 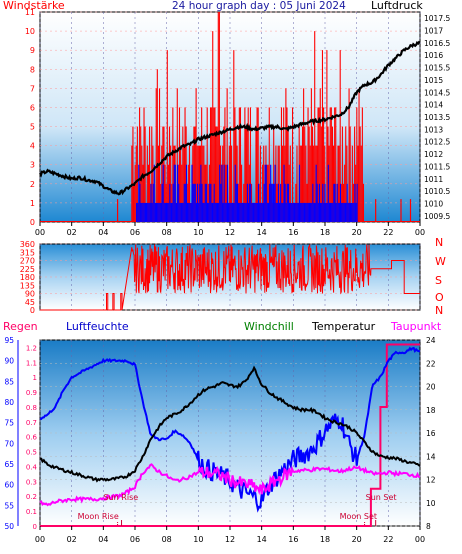 I want to click on direction-tick-label: 45, so click(x=30, y=302).